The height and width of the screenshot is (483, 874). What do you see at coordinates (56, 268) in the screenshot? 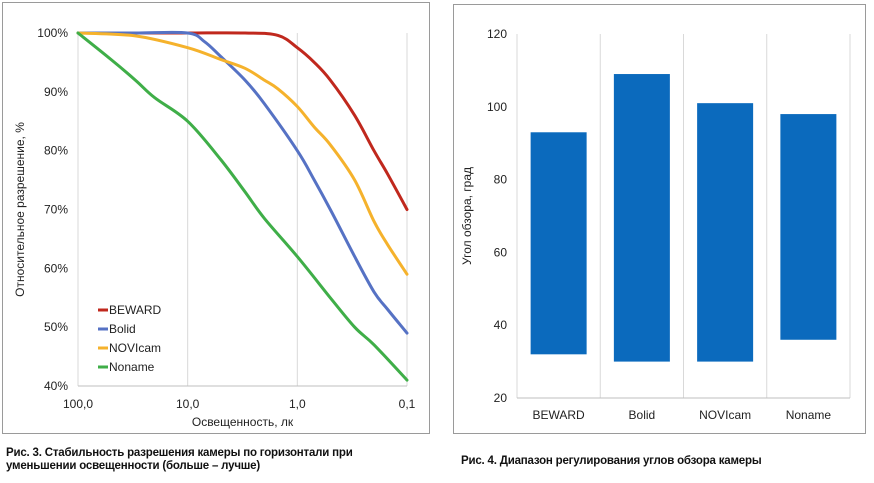
I see `y-tick-label: 60%` at bounding box center [56, 268].